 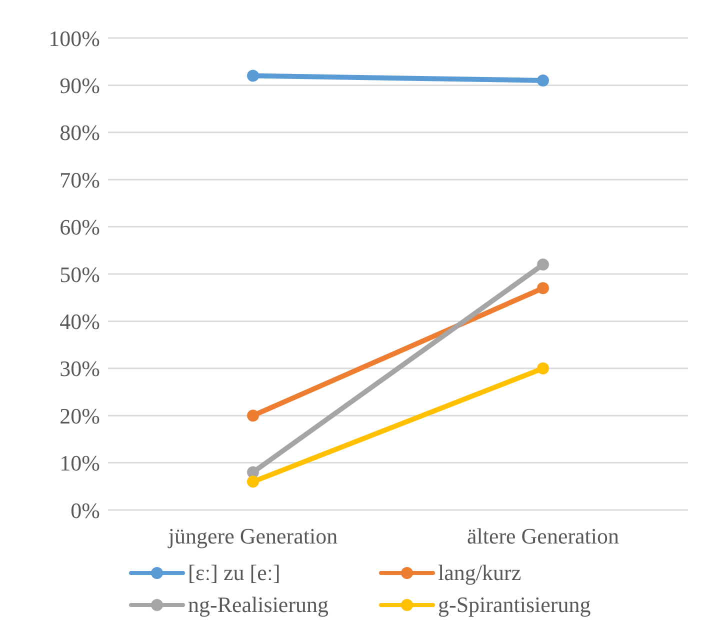 I want to click on x-tick-label: jüngere Generation, so click(x=252, y=536).